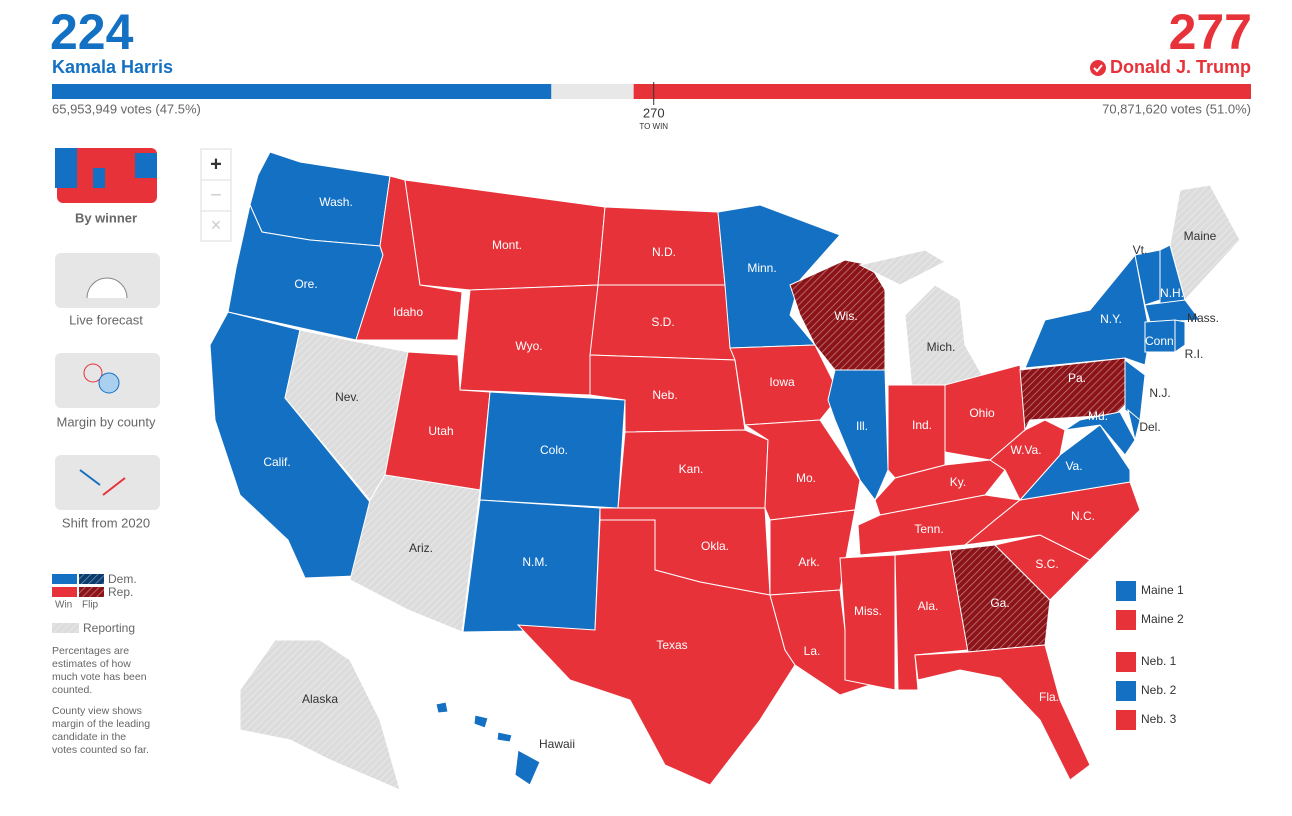 The height and width of the screenshot is (816, 1292). Describe the element at coordinates (862, 426) in the screenshot. I see `state-label: Ill.` at that location.